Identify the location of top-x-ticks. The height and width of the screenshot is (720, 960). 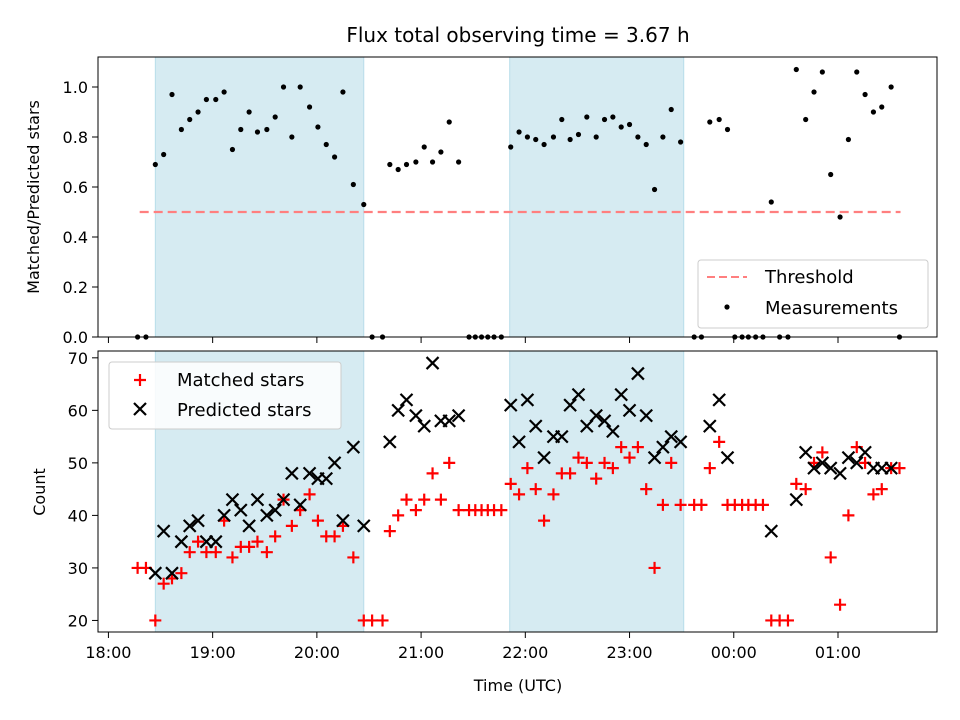
(473, 340).